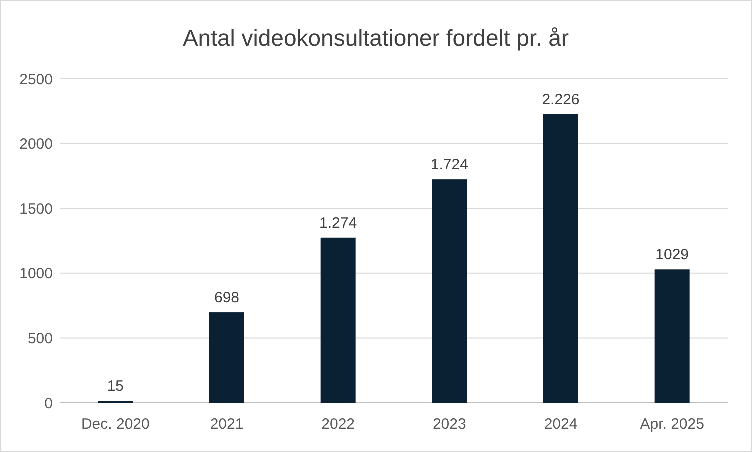 The height and width of the screenshot is (452, 752). What do you see at coordinates (449, 424) in the screenshot?
I see `x-tick-label: 2023` at bounding box center [449, 424].